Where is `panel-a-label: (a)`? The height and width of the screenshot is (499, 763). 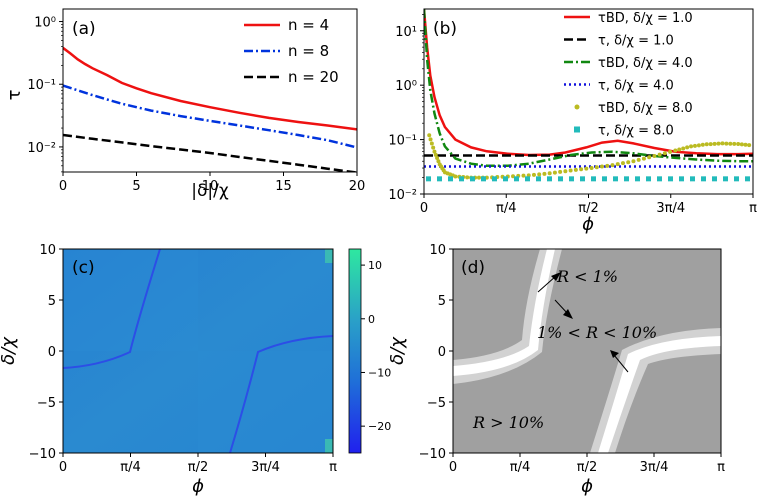
panel-a-label: (a) is located at coordinates (84, 29).